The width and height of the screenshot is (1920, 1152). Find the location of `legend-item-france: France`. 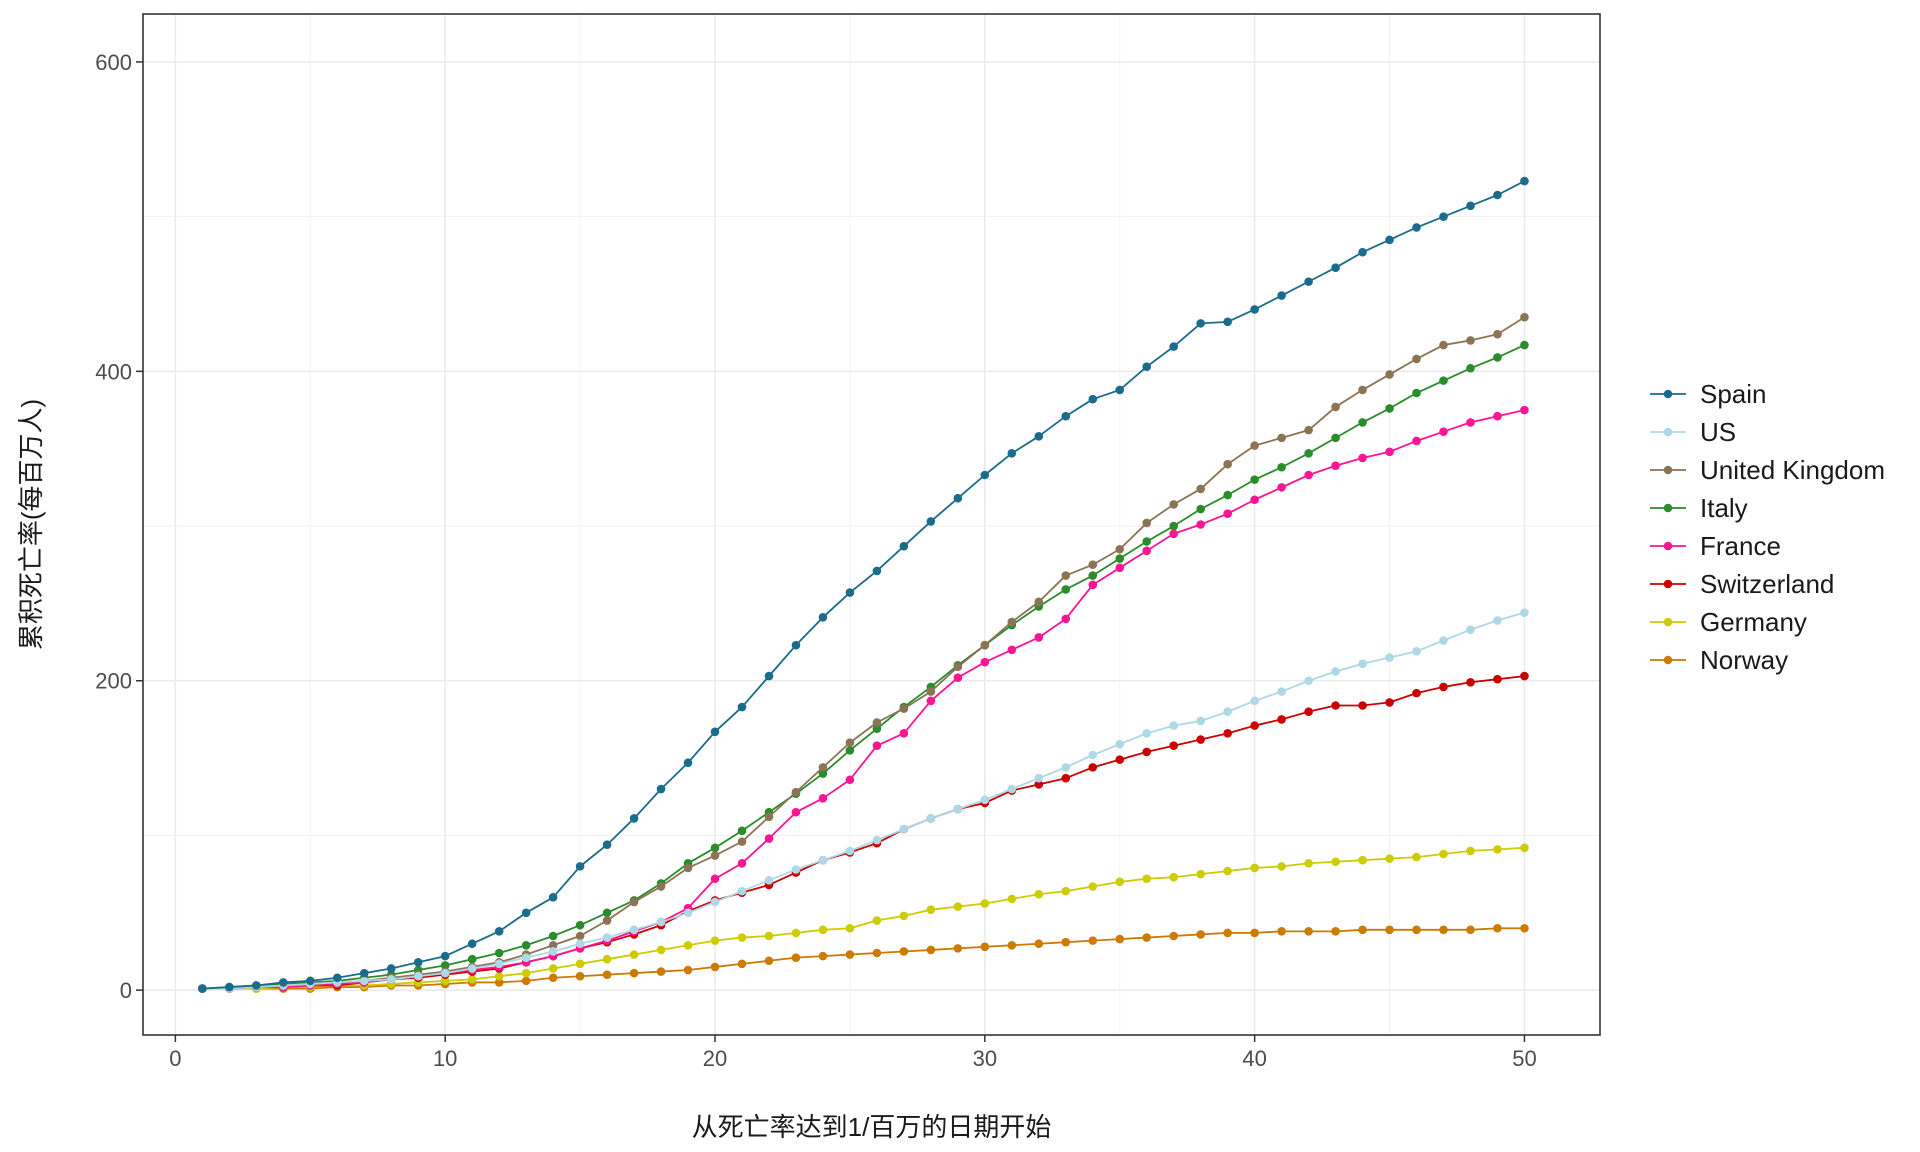

legend-item-france: France is located at coordinates (1715, 546).